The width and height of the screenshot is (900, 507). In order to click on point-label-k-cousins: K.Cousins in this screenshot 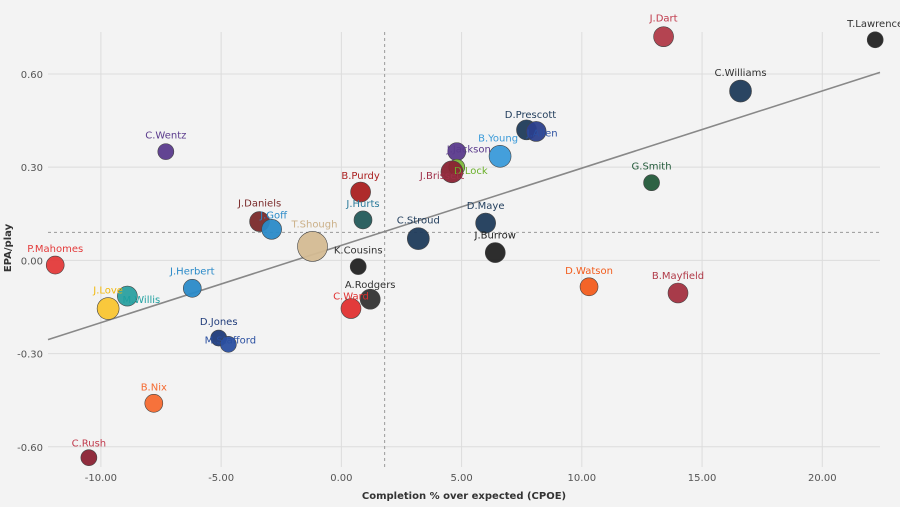, I will do `click(358, 251)`.